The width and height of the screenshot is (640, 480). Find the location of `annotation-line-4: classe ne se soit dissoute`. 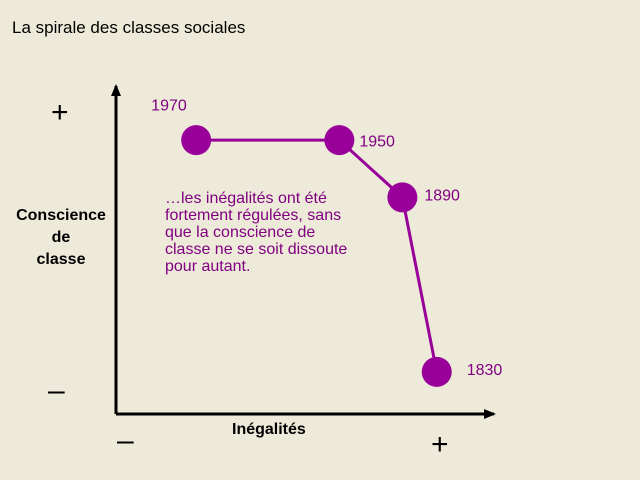

annotation-line-4: classe ne se soit dissoute is located at coordinates (256, 249).